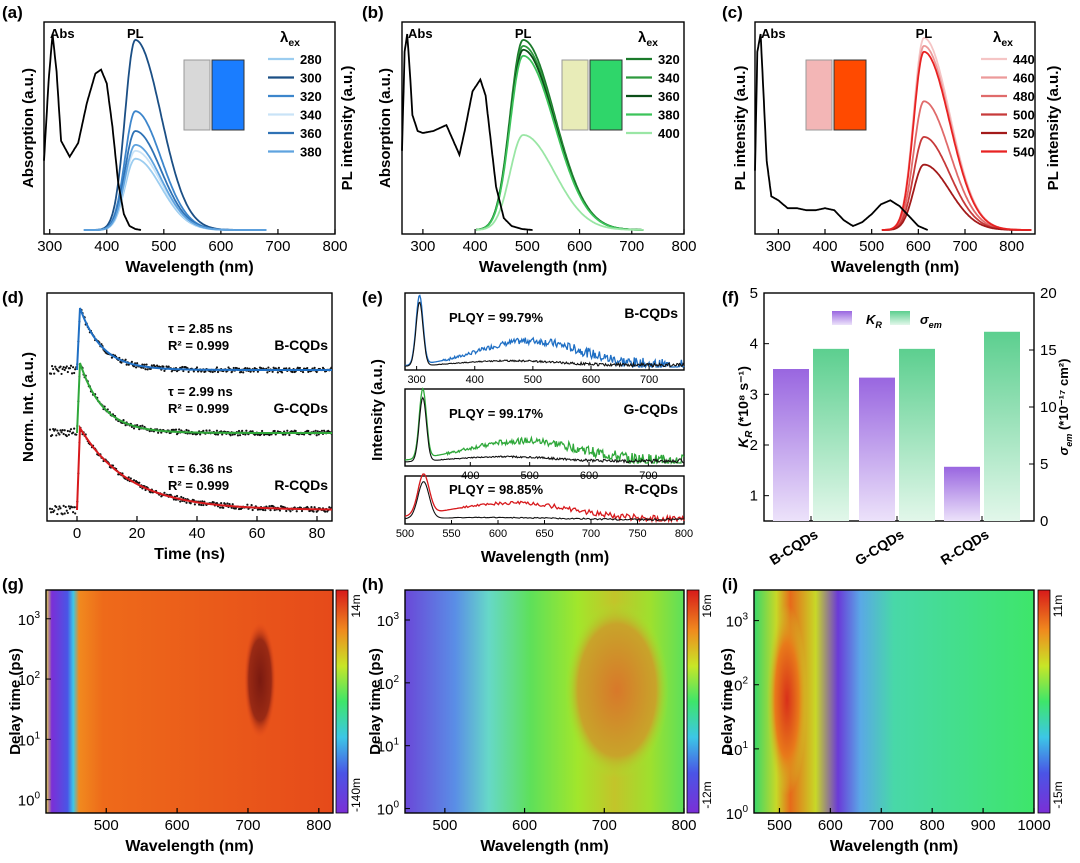 The image size is (1080, 863). What do you see at coordinates (544, 331) in the screenshot?
I see `subplot-frame` at bounding box center [544, 331].